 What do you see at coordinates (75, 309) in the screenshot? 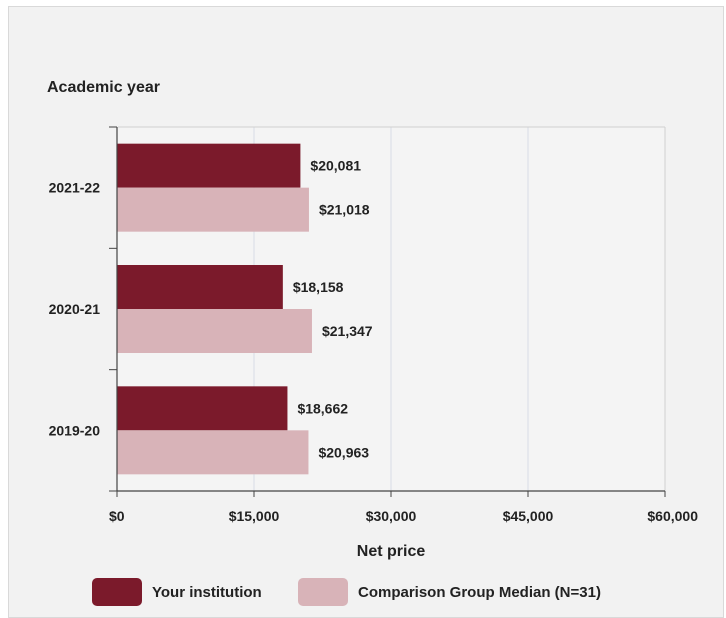
I see `y-tick-label: 2020-21` at bounding box center [75, 309].